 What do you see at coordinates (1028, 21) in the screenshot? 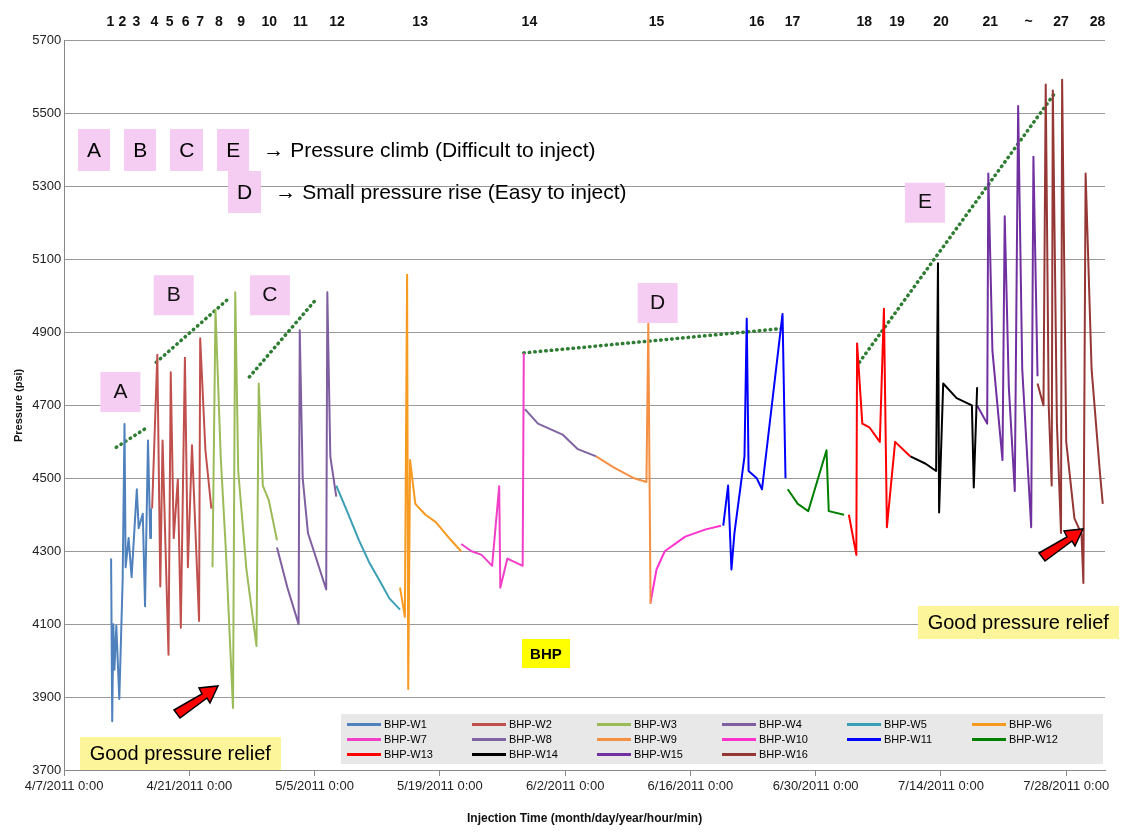
I see `x2-tick-label: ~` at bounding box center [1028, 21].